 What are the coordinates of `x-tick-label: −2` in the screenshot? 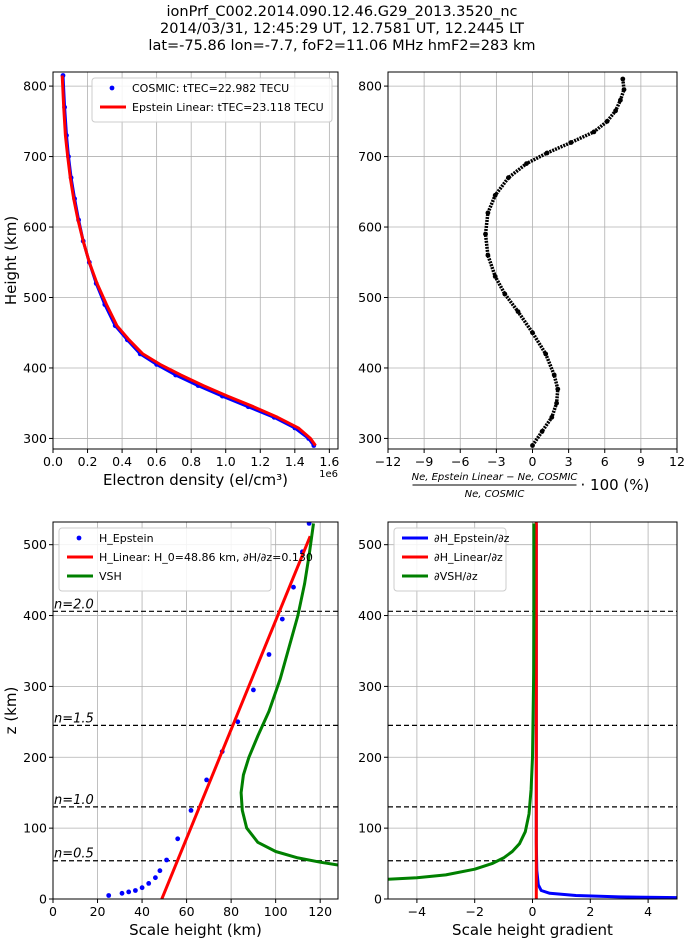 It's located at (474, 911).